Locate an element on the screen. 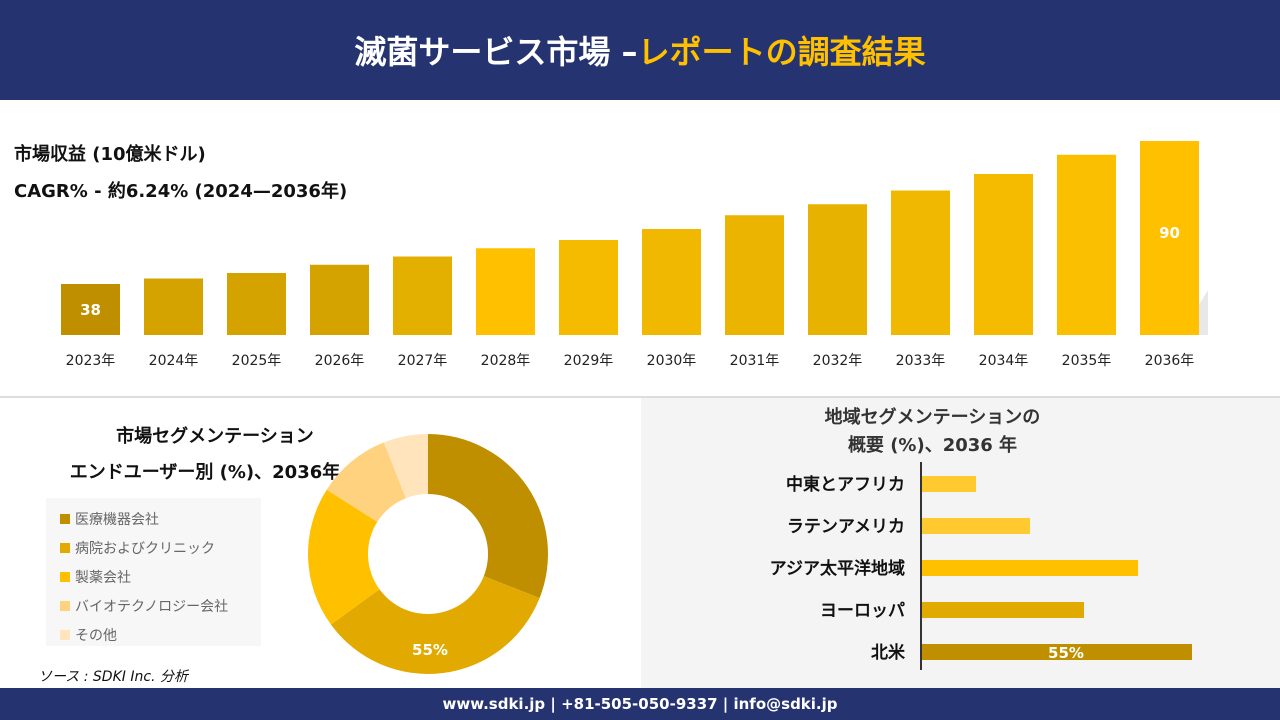  year-tick-label: 2031年 is located at coordinates (755, 361).